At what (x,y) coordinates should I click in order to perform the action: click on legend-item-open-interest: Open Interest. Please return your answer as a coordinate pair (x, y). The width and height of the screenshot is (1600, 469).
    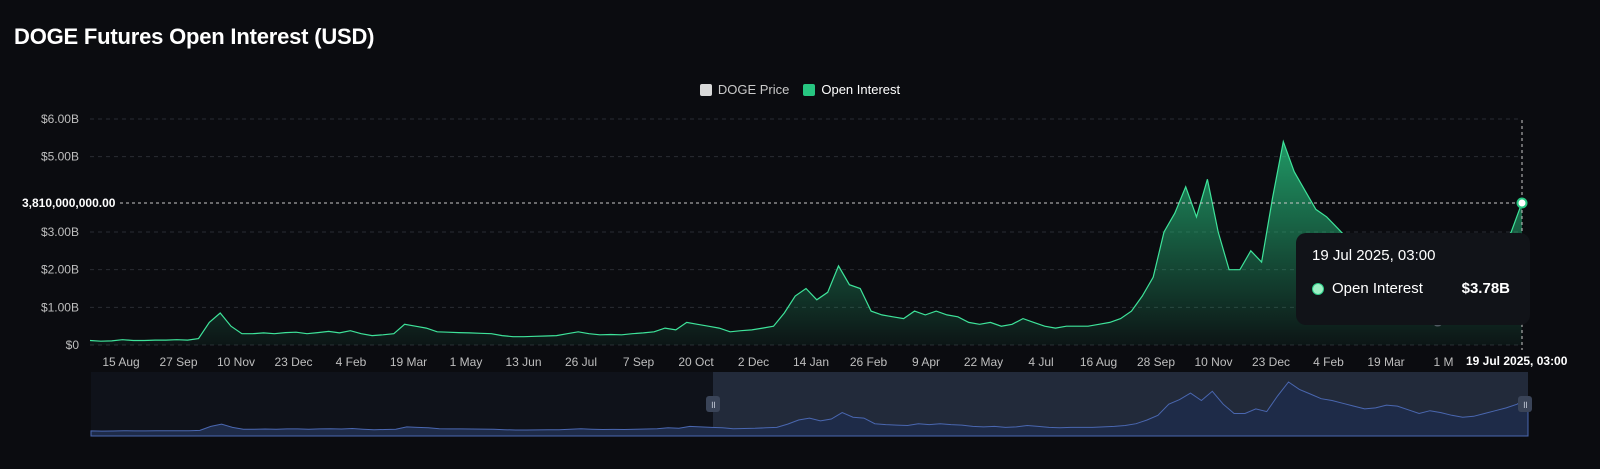
    Looking at the image, I should click on (851, 89).